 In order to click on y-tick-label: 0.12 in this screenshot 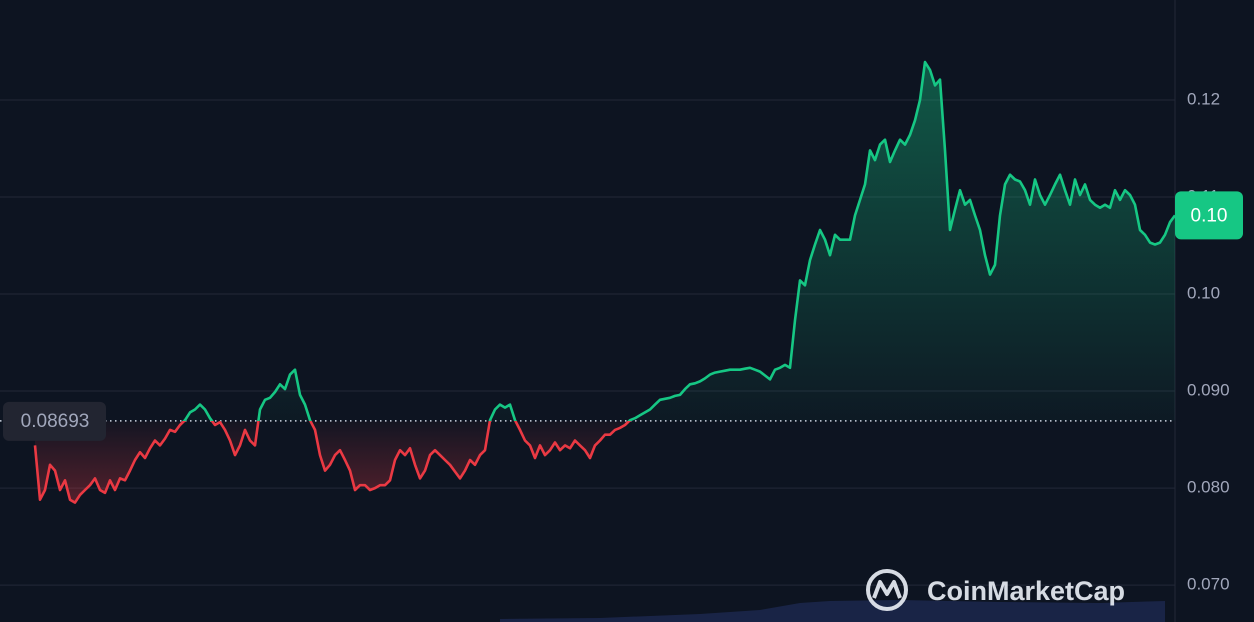, I will do `click(1203, 98)`.